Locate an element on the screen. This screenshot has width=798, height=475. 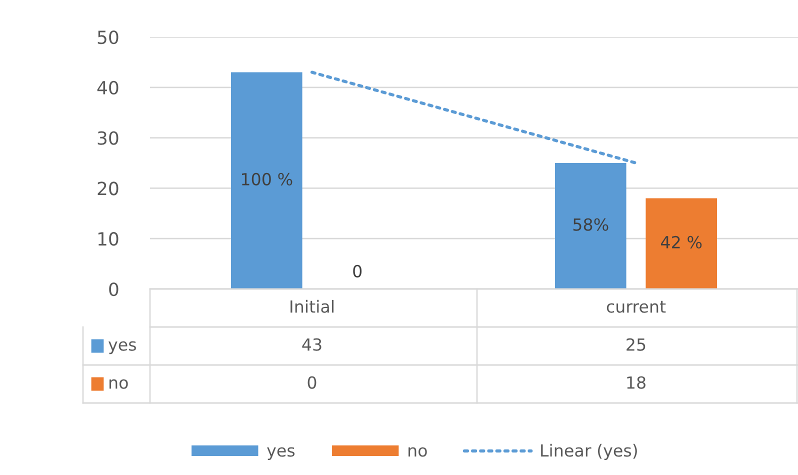
legend-label: yes is located at coordinates (122, 347).